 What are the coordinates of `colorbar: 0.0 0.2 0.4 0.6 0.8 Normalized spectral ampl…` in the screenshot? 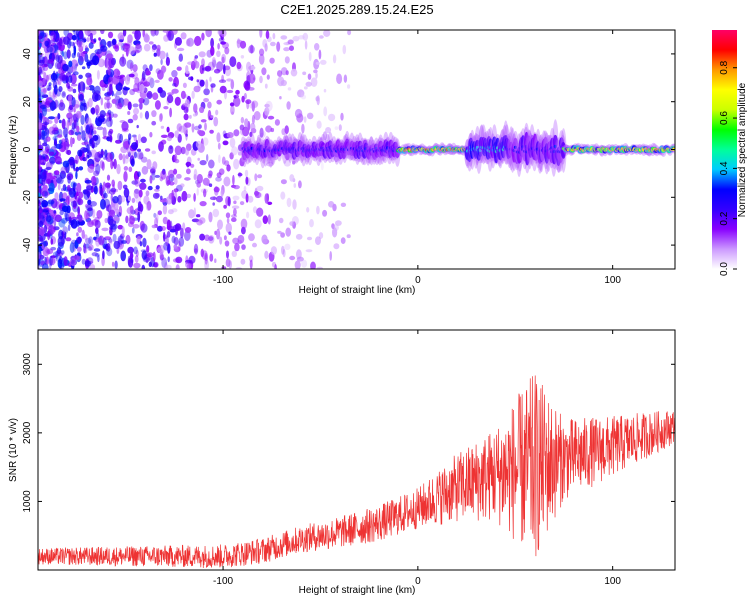 It's located at (730, 153).